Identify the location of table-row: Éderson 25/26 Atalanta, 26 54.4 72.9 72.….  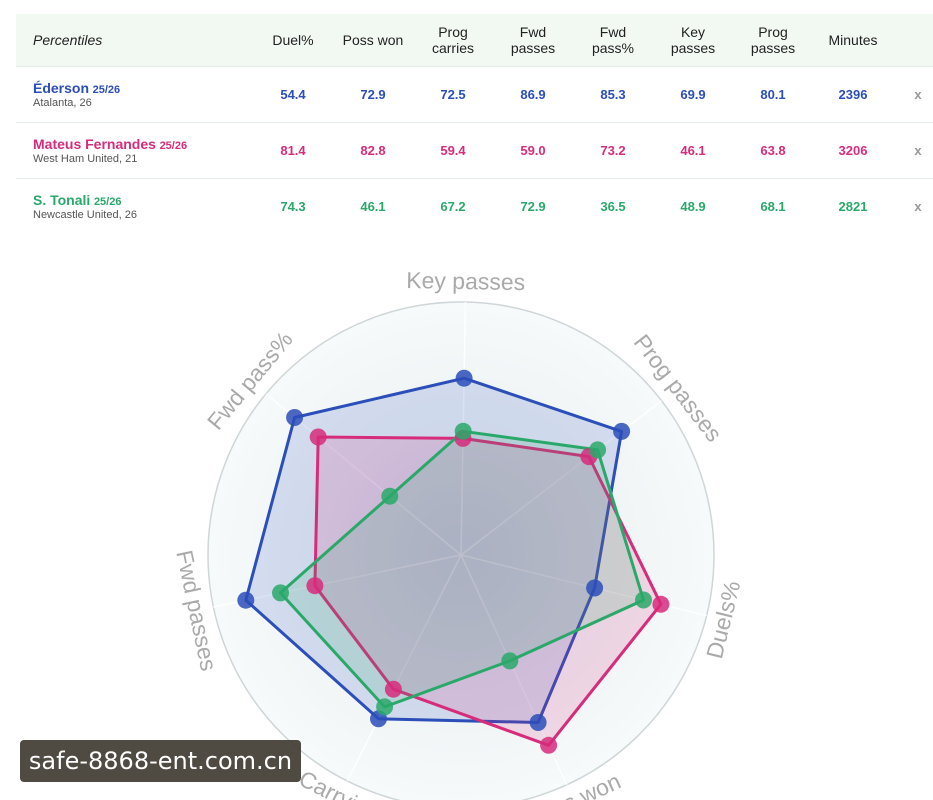
(474, 94).